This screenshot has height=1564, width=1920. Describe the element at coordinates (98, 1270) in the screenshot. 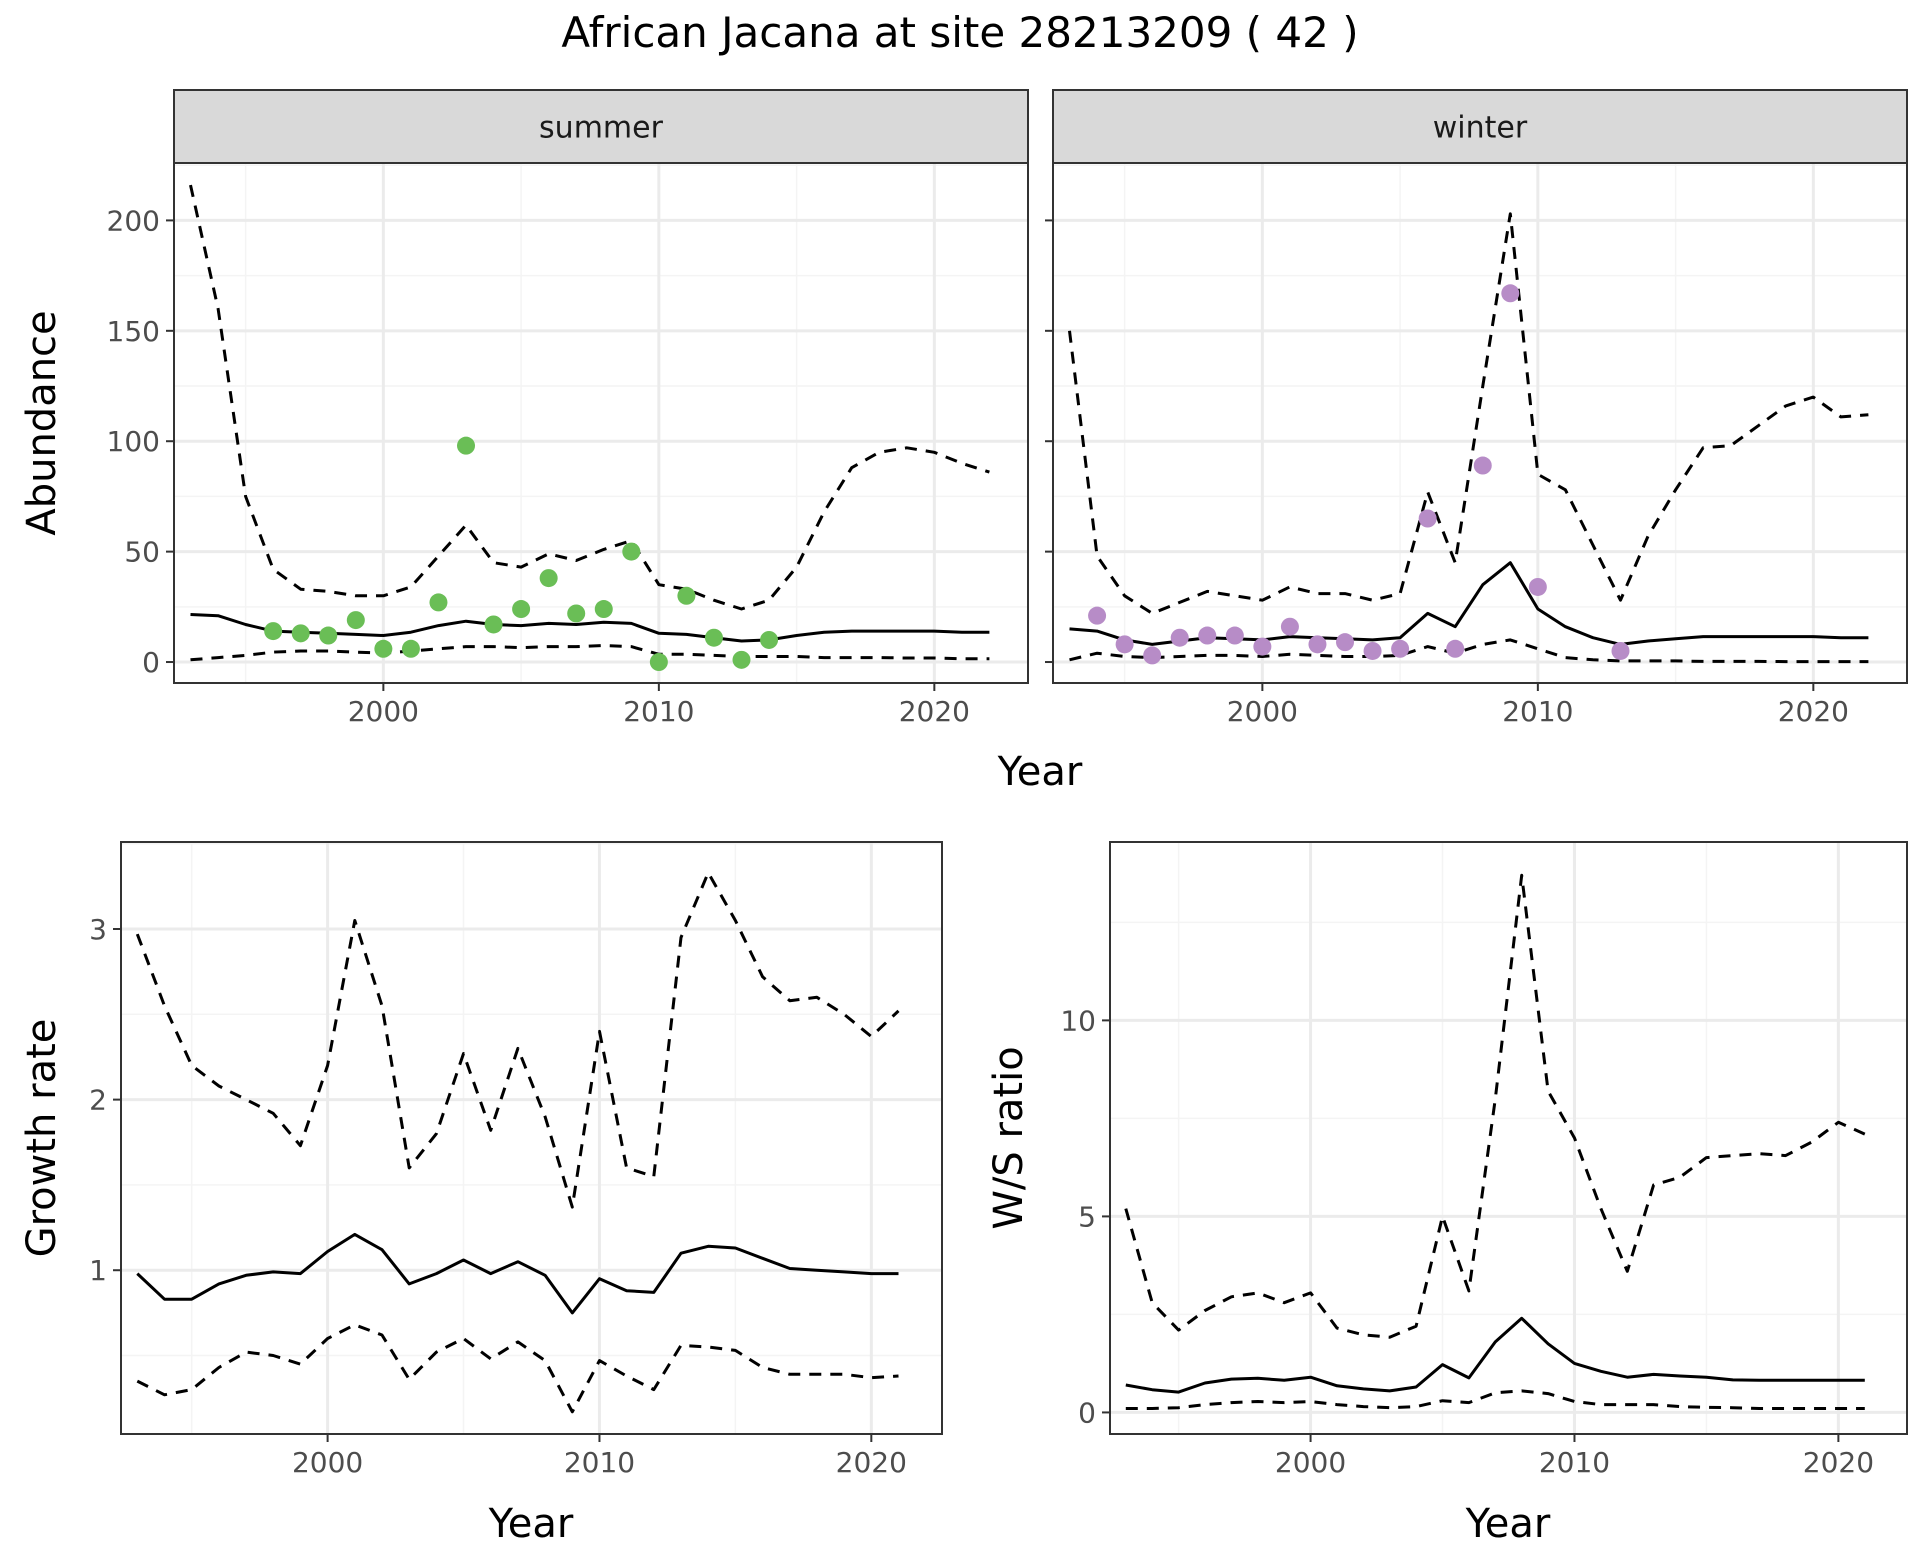

I see `y-tick-label: 1` at that location.